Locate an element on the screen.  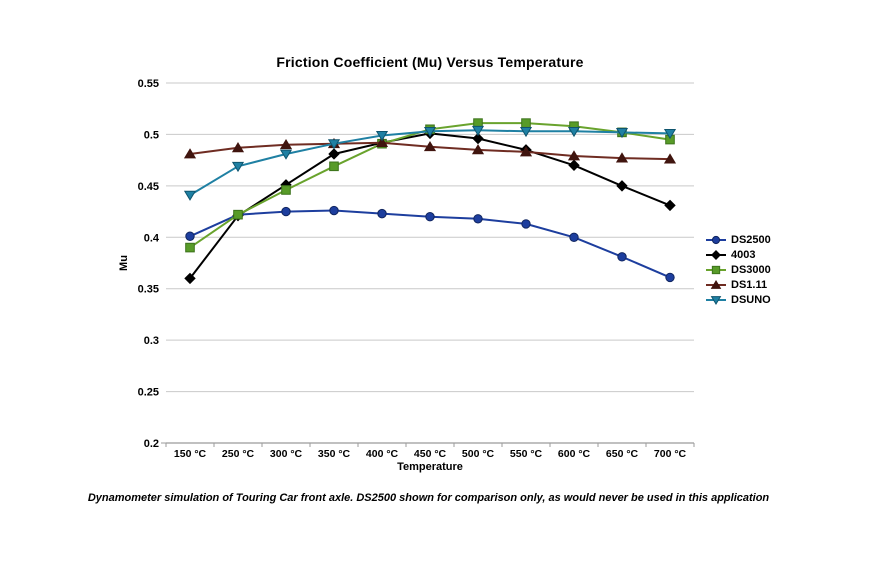
legend-item-4003: 4003 is located at coordinates (738, 254).